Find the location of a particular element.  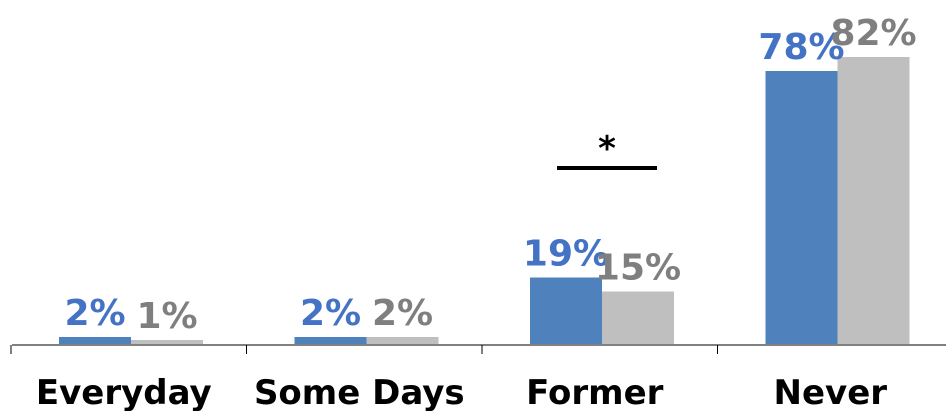

category-labels-group: Everyday Some Days Former Never is located at coordinates (461, 392).